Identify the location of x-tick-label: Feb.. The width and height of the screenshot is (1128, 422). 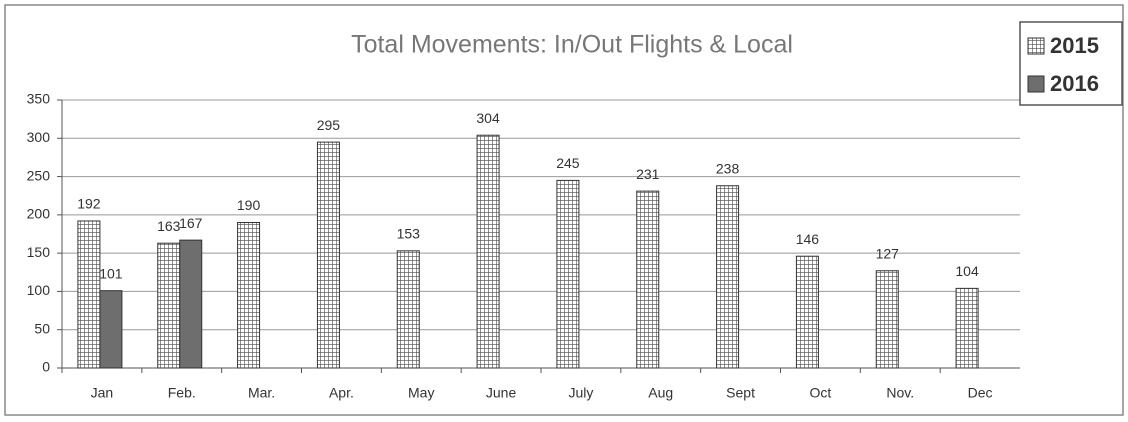
(182, 393).